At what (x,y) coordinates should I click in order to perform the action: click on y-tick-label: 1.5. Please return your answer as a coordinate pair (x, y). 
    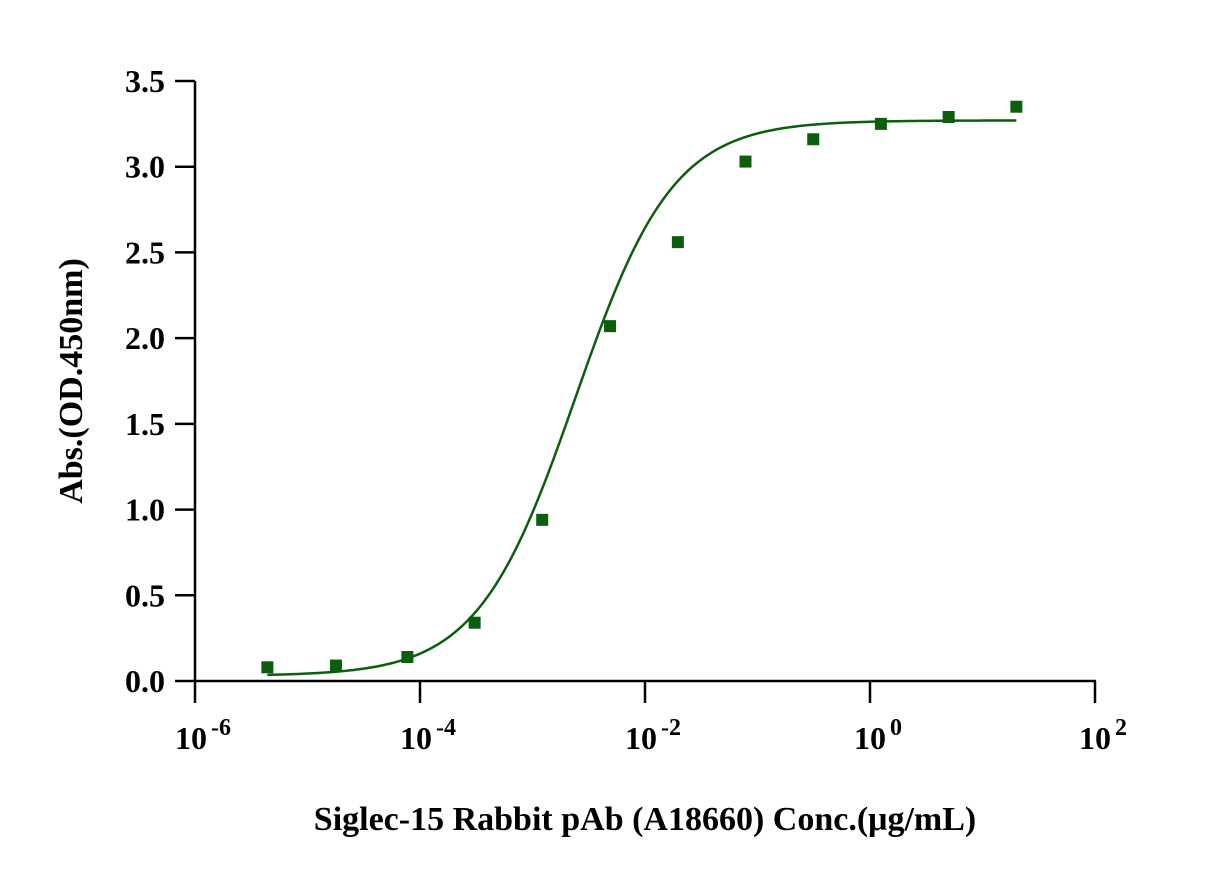
    Looking at the image, I should click on (145, 424).